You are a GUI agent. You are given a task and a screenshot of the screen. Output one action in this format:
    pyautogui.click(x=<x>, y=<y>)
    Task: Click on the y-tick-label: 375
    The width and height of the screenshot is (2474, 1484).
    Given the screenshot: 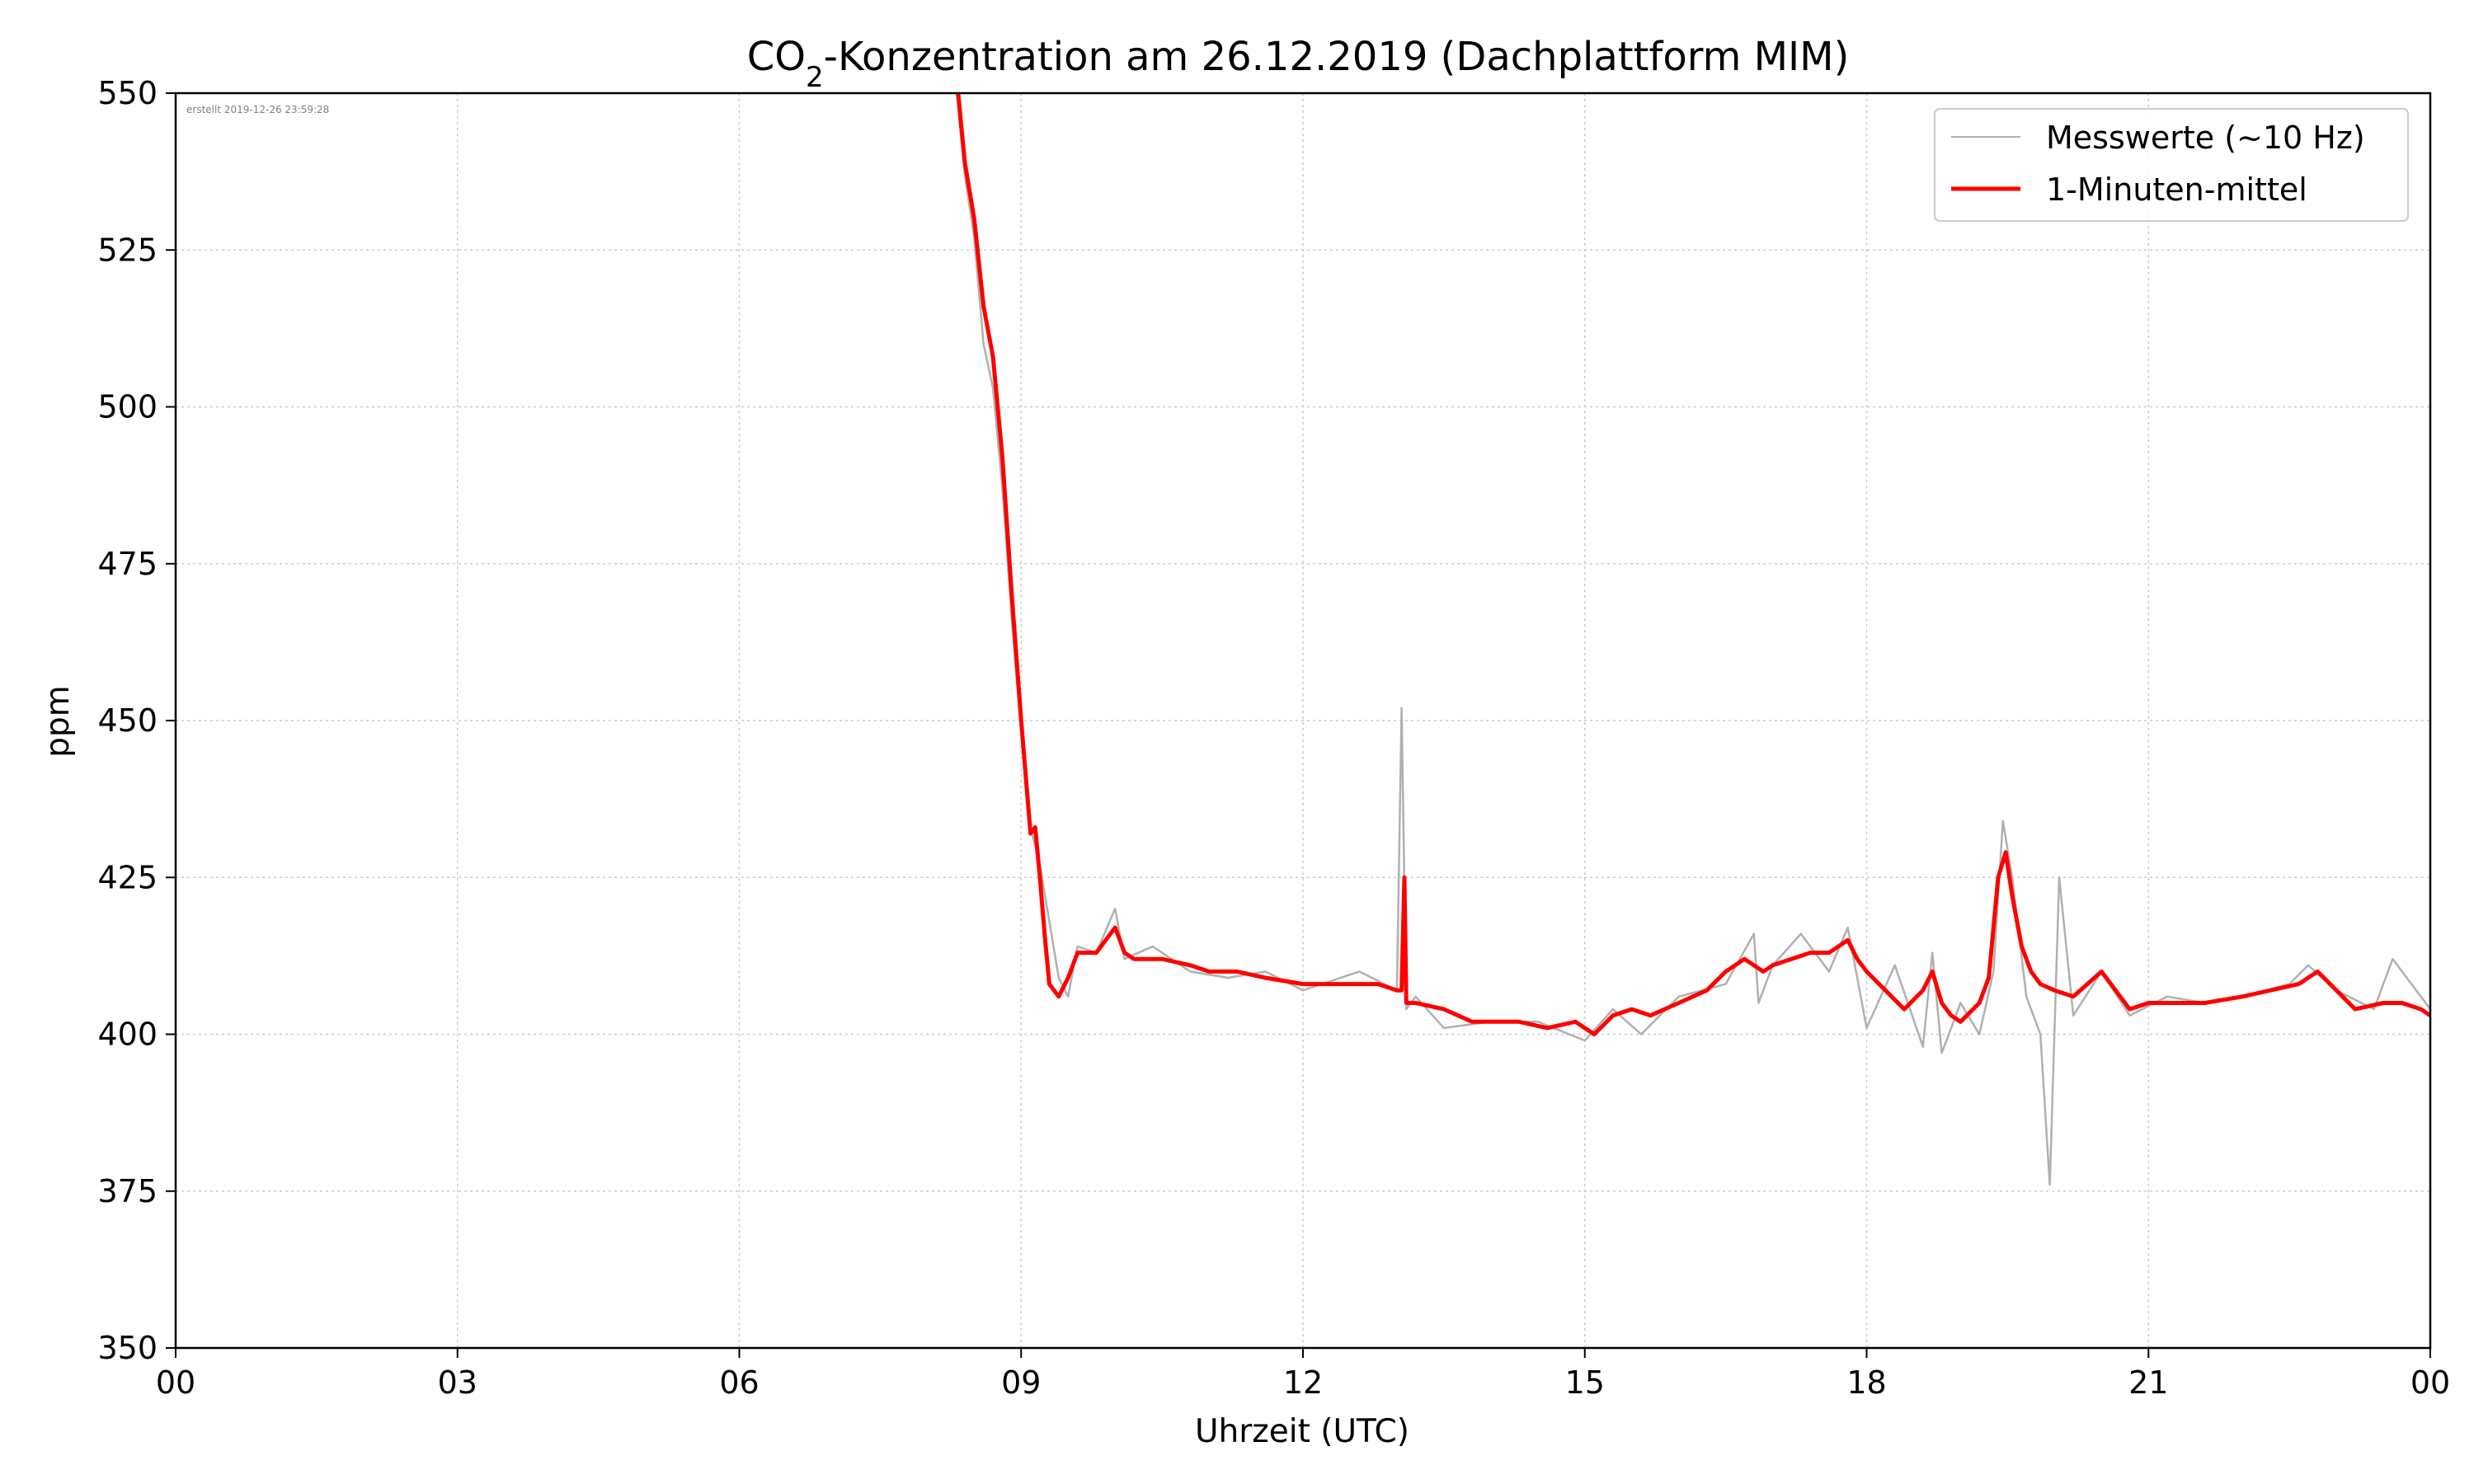 What is the action you would take?
    pyautogui.click(x=127, y=1191)
    